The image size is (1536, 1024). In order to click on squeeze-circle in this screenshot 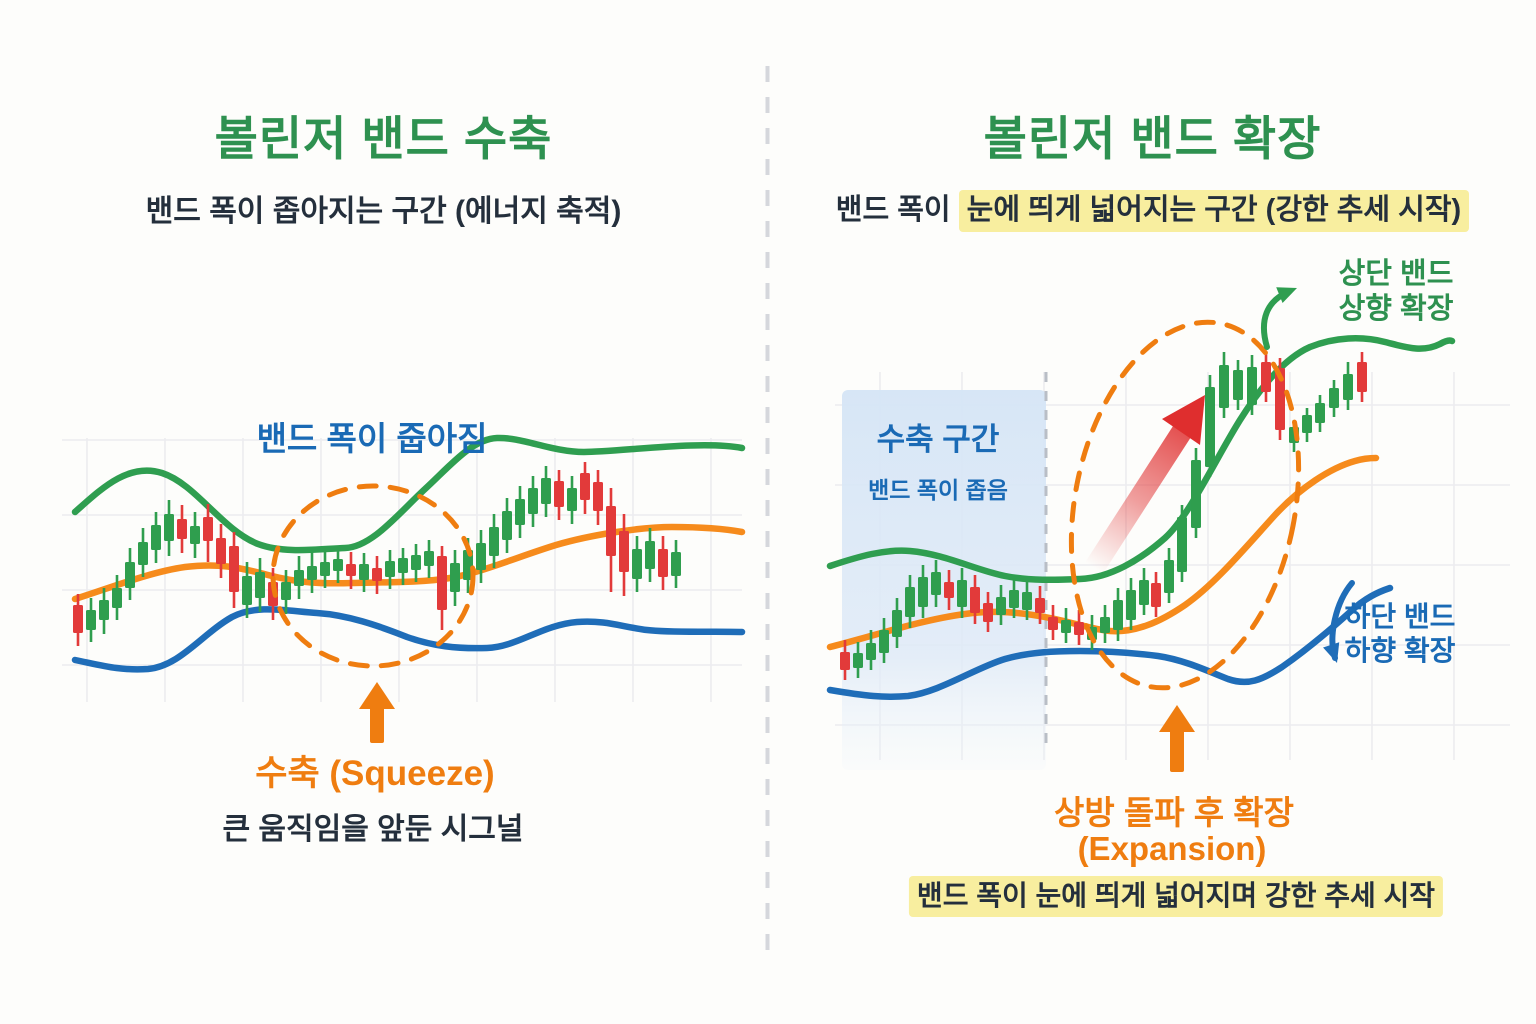, I will do `click(373, 576)`.